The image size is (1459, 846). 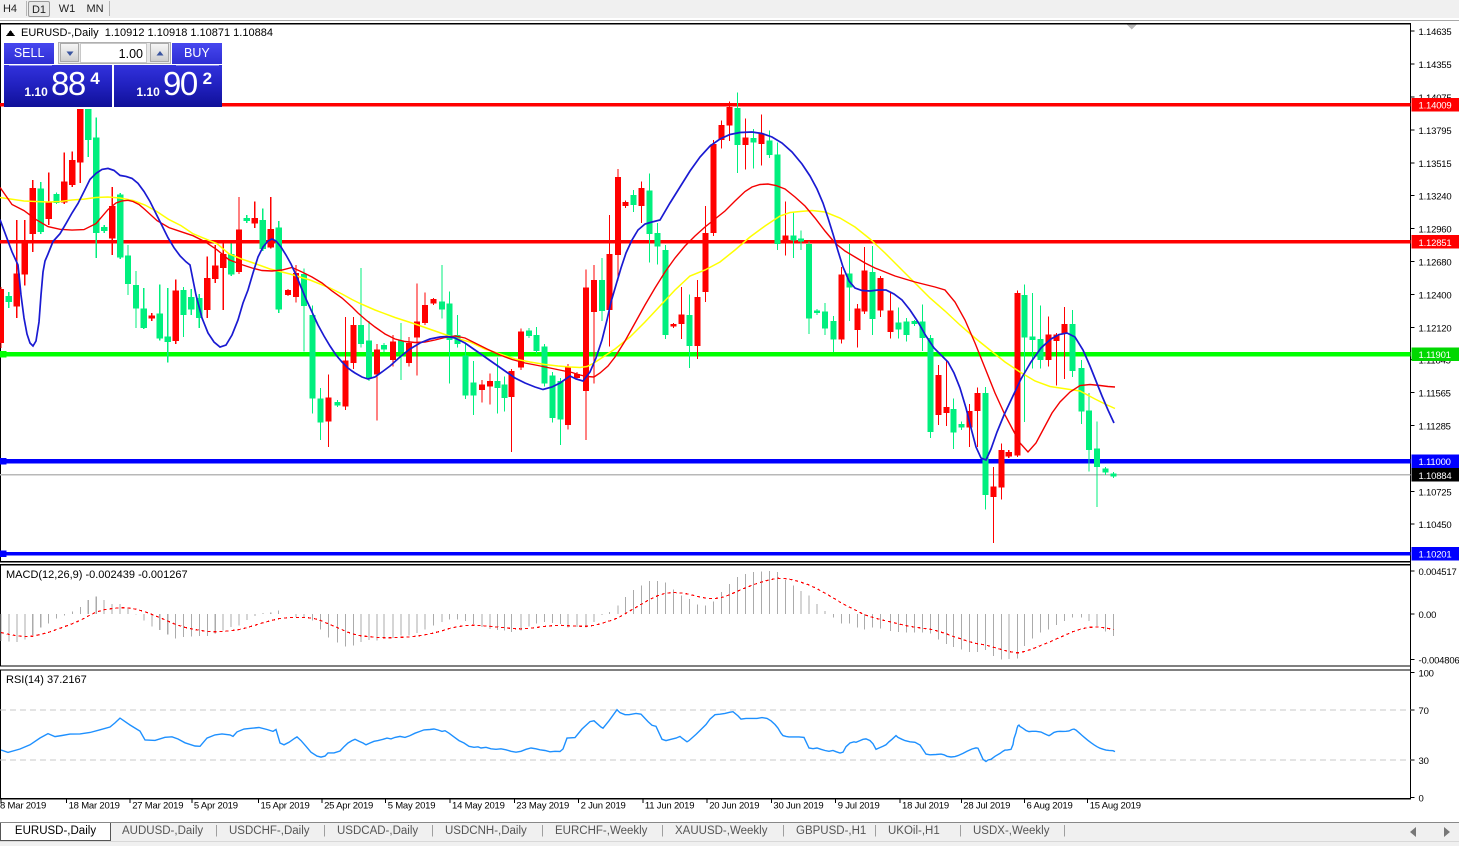 What do you see at coordinates (542, 806) in the screenshot?
I see `svg-text: 23 May 2019` at bounding box center [542, 806].